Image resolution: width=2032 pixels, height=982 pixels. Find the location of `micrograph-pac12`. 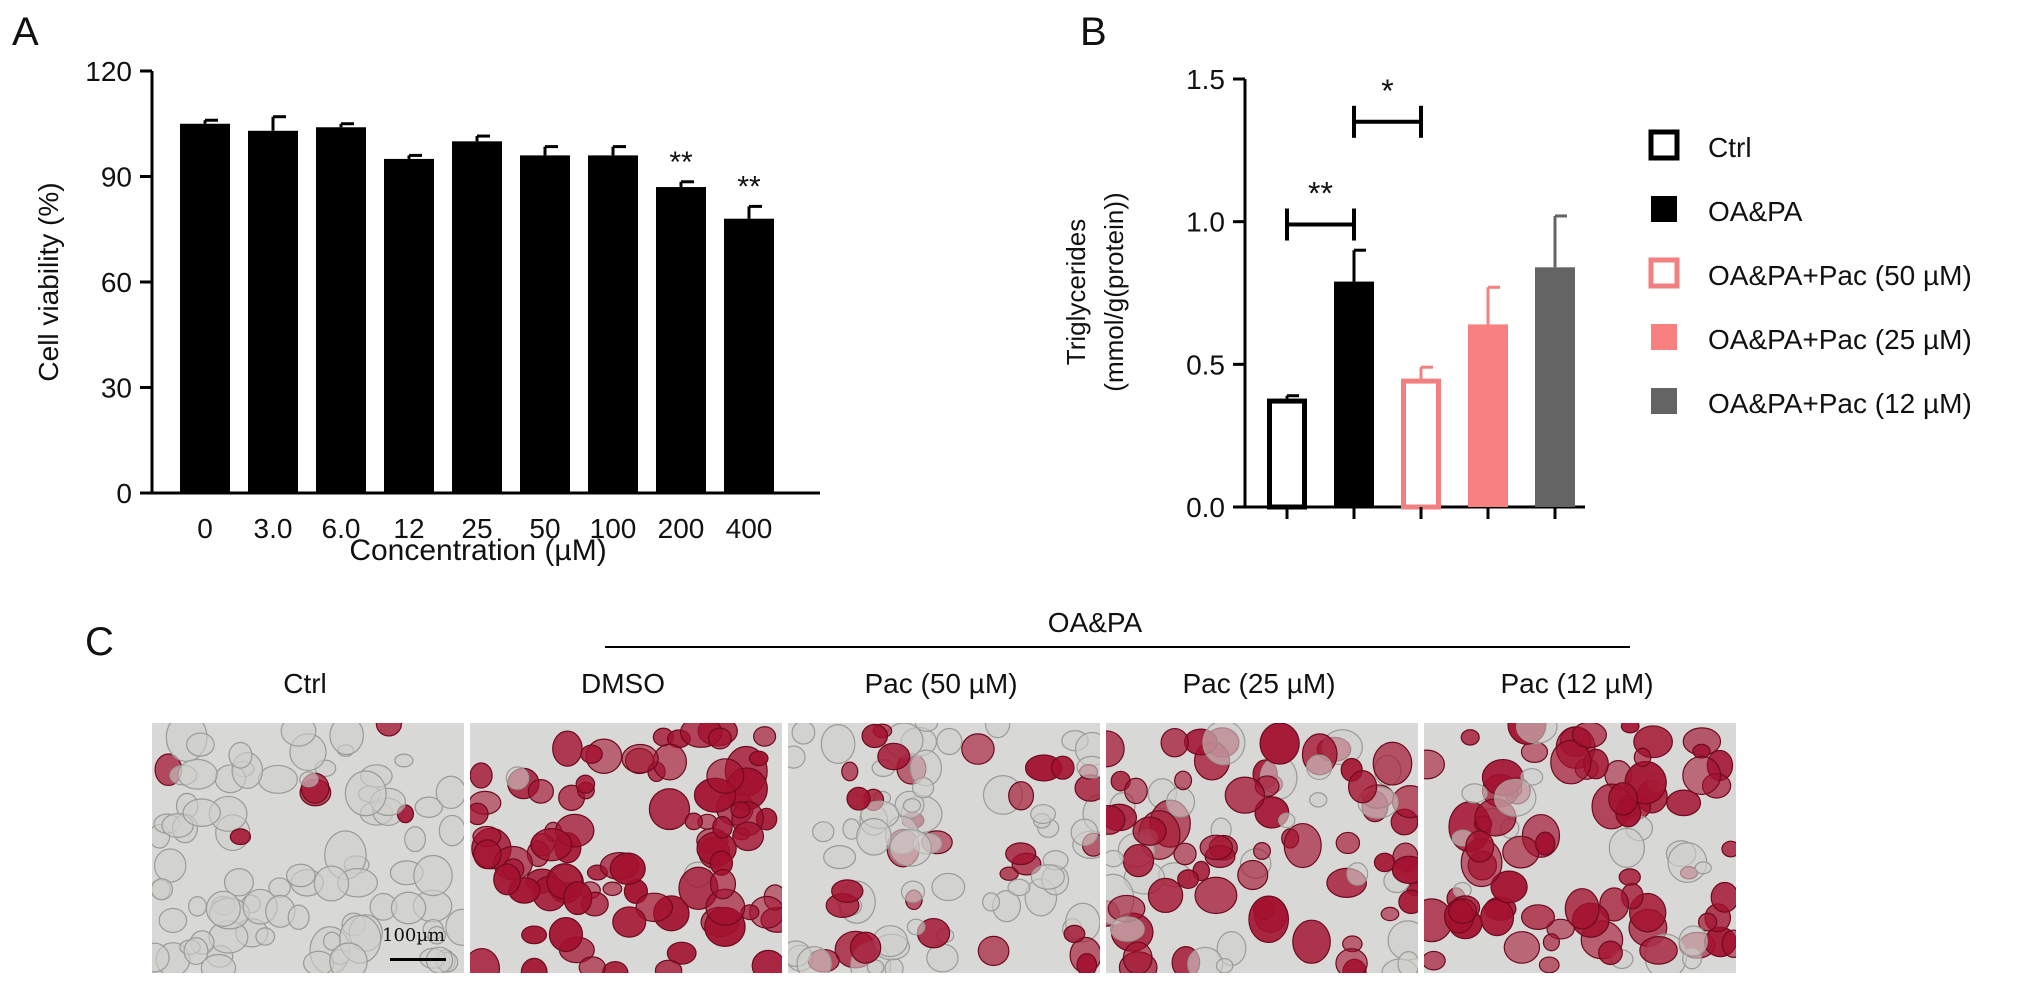

micrograph-pac12 is located at coordinates (1580, 848).